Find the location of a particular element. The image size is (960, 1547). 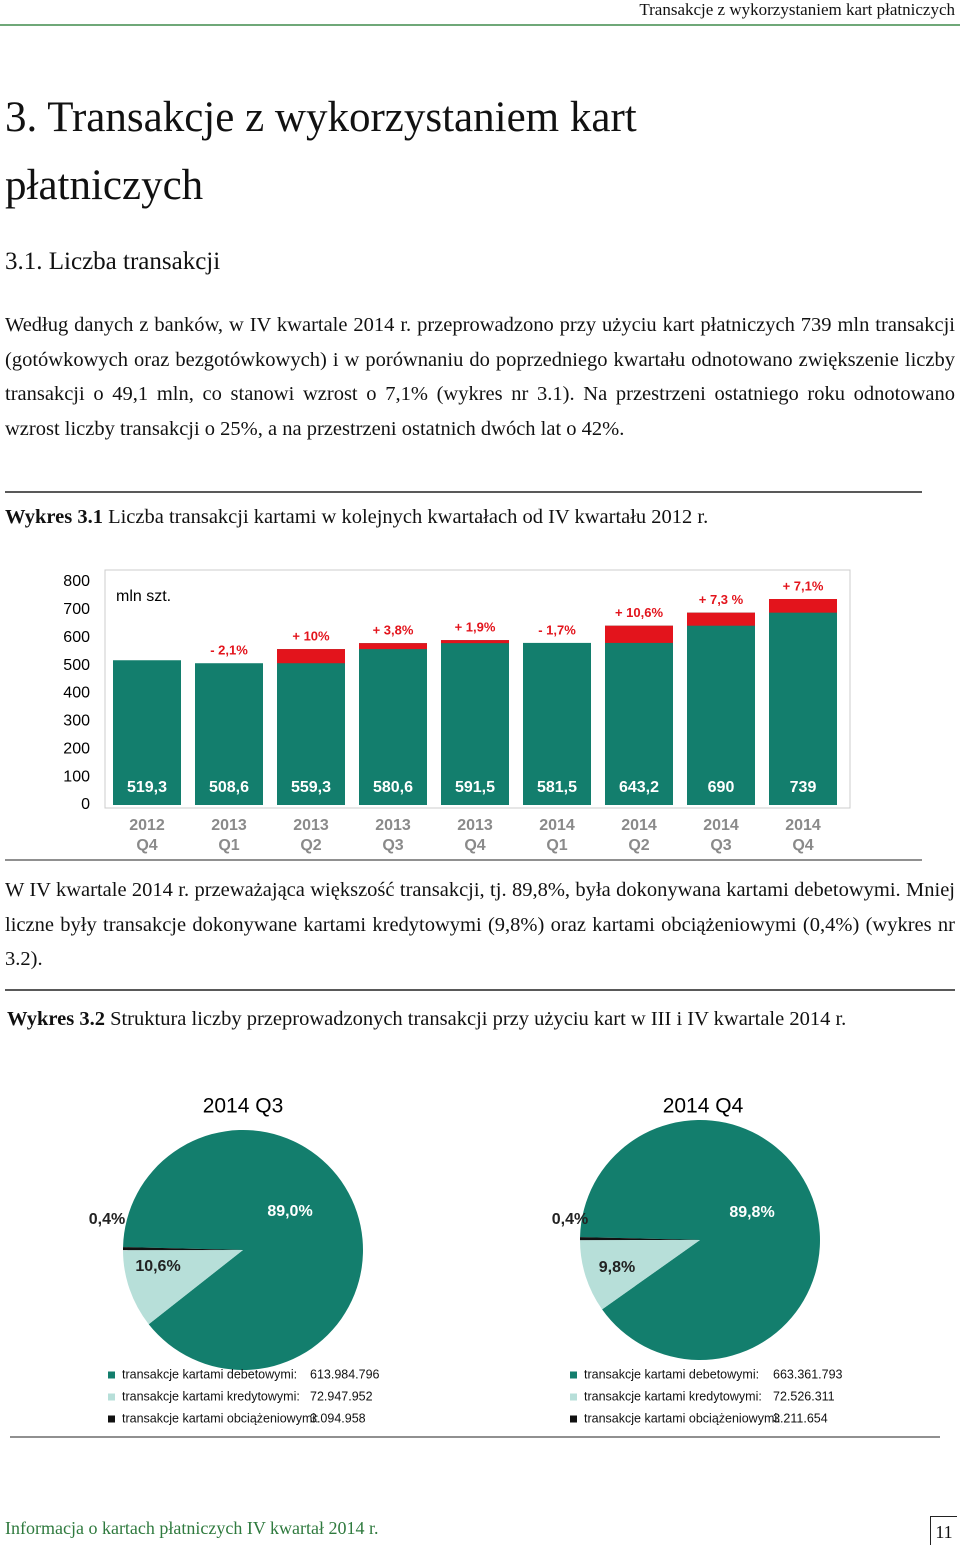

legend-count: 72.526.311 is located at coordinates (804, 1396).